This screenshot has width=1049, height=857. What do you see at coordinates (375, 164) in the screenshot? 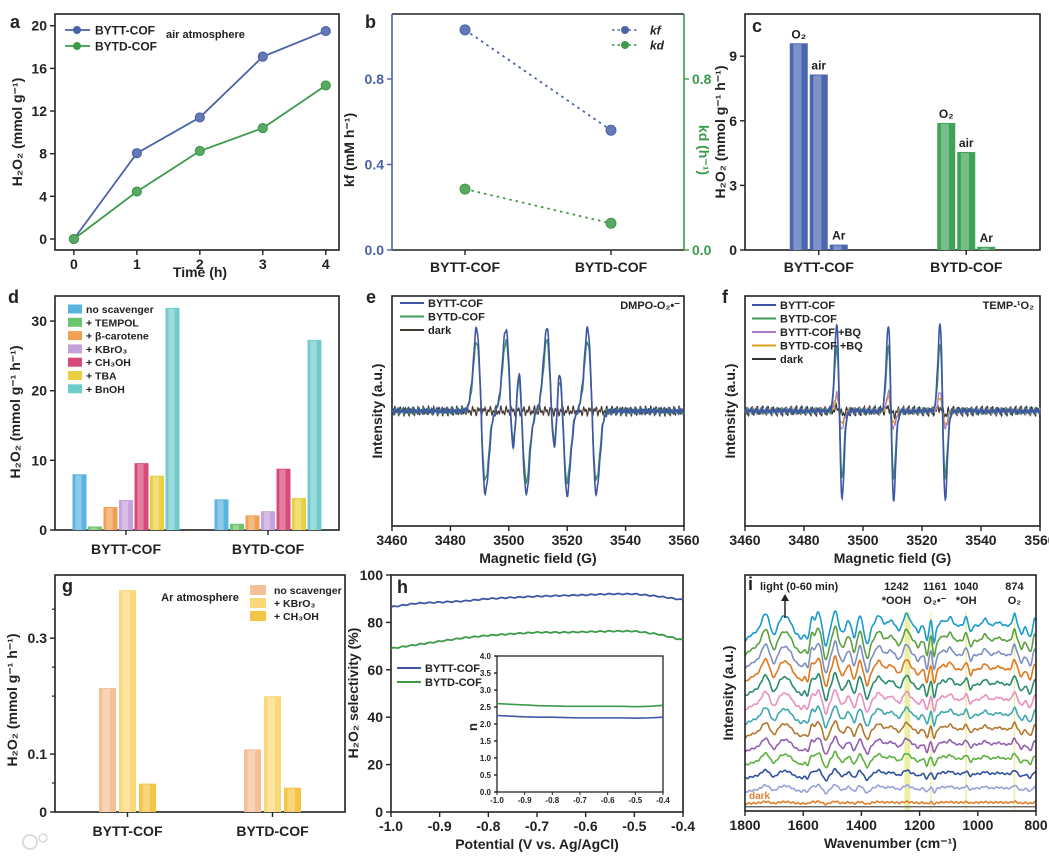
I see `y-tick-label: 0.4` at bounding box center [375, 164].